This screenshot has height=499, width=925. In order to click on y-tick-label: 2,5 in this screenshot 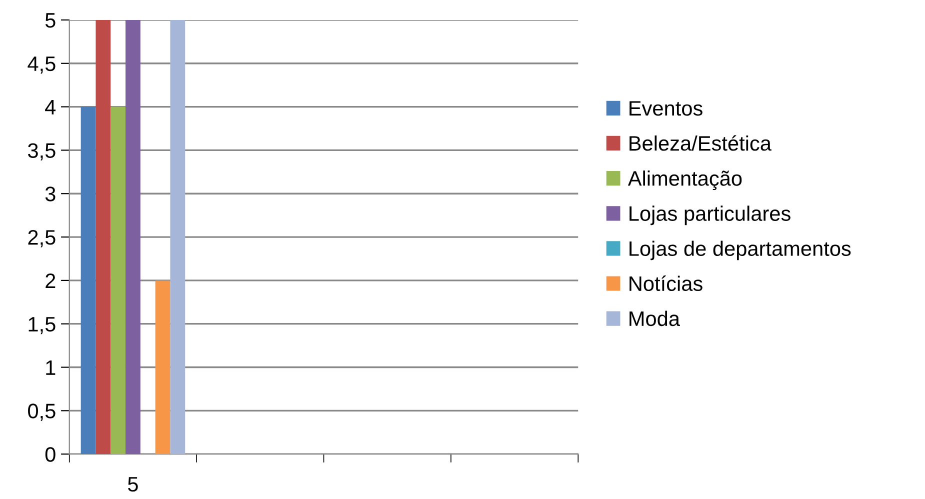, I will do `click(42, 239)`.